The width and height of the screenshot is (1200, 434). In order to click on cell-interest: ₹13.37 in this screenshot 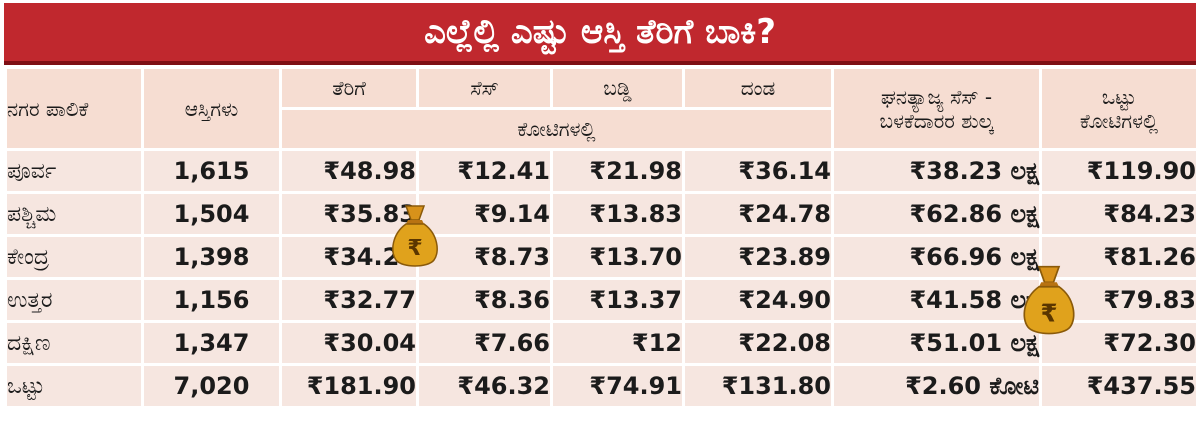, I will do `click(617, 300)`.